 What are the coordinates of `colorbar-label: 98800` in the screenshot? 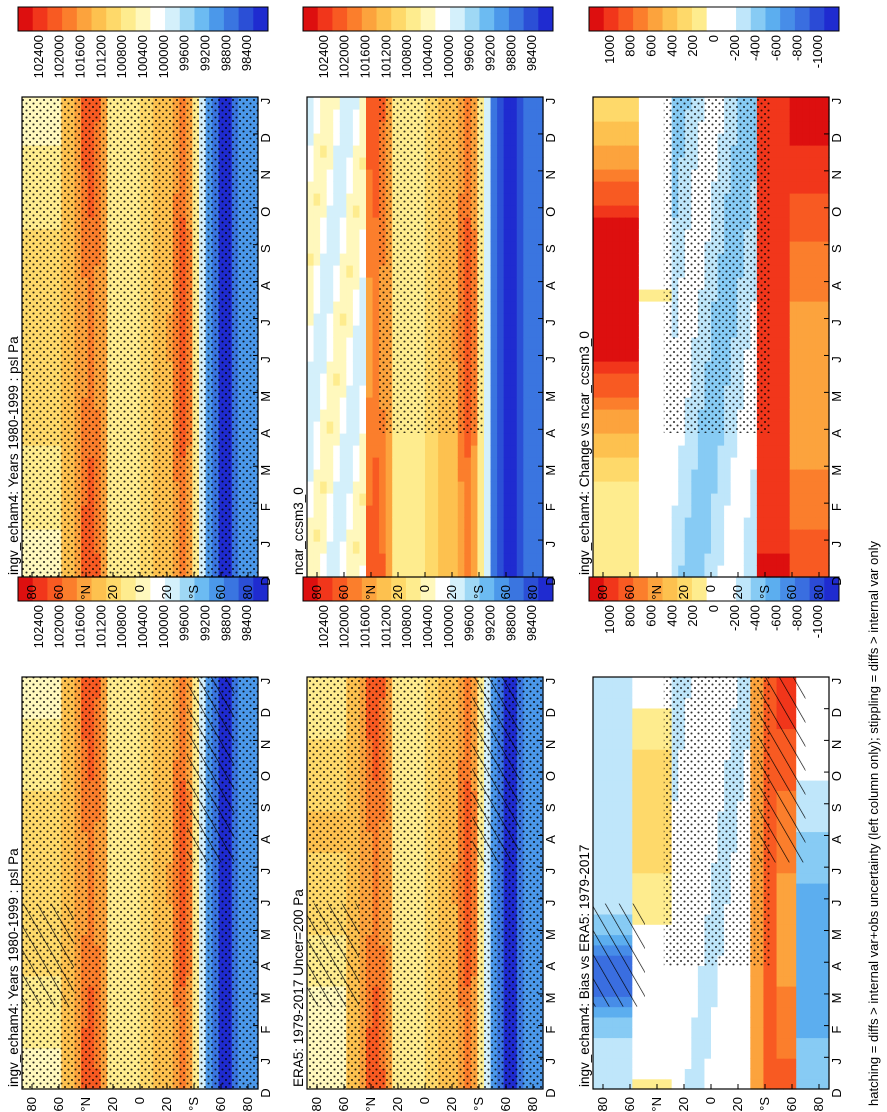 It's located at (510, 623).